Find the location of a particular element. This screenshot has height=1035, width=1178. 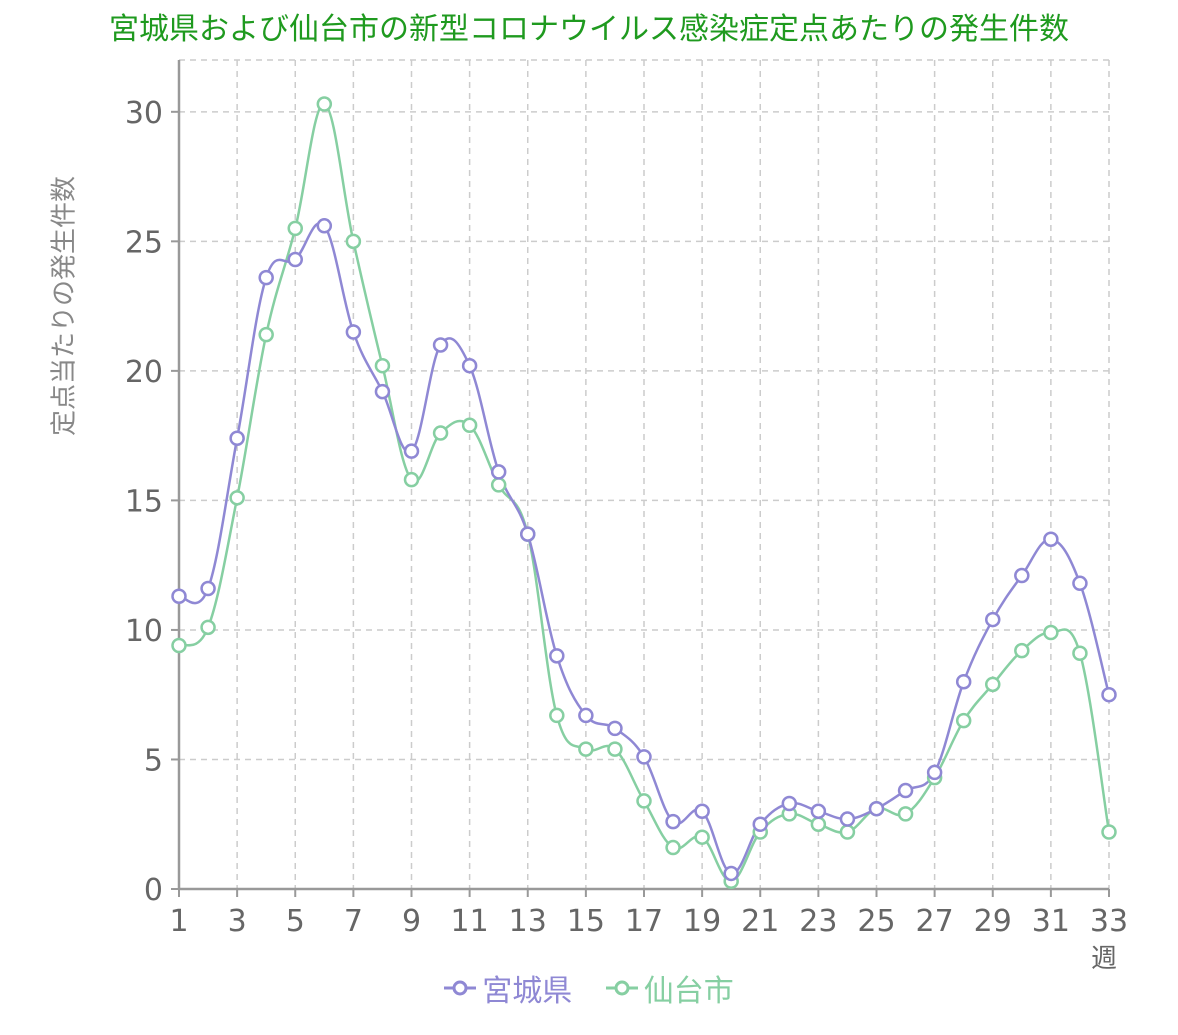

legend-label-sendai: 仙台市 is located at coordinates (688, 991).